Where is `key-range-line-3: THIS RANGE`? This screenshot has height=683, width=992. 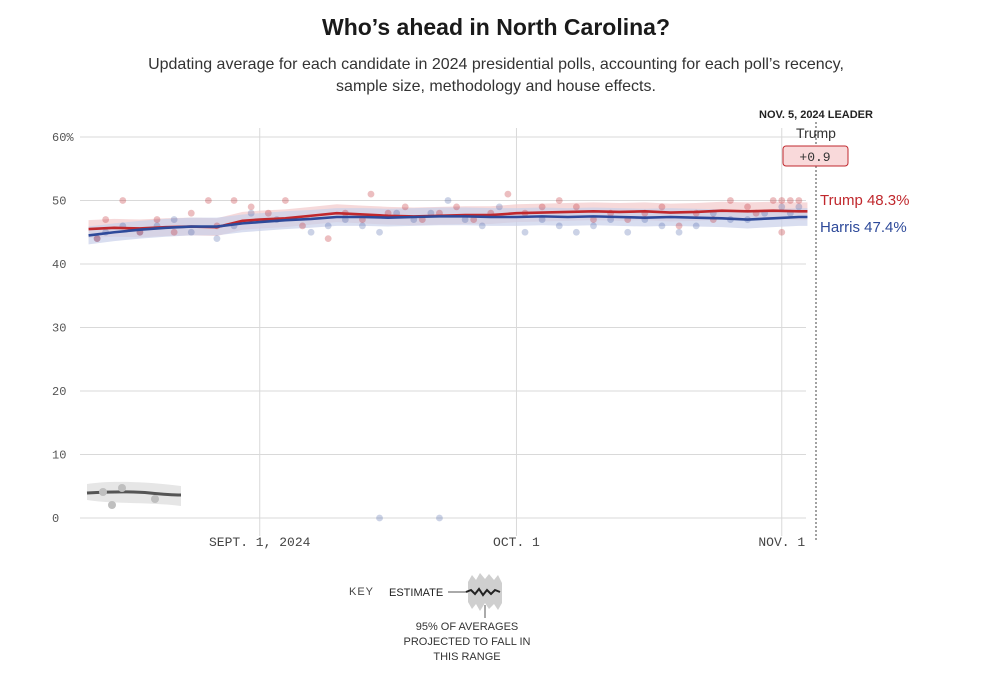 key-range-line-3: THIS RANGE is located at coordinates (466, 657).